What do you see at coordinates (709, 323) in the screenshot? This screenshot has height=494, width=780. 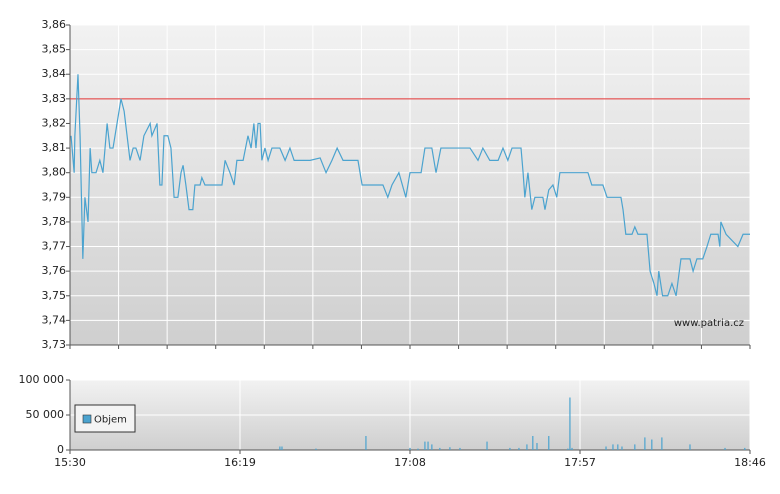 I see `watermark: www.patria.cz` at bounding box center [709, 323].